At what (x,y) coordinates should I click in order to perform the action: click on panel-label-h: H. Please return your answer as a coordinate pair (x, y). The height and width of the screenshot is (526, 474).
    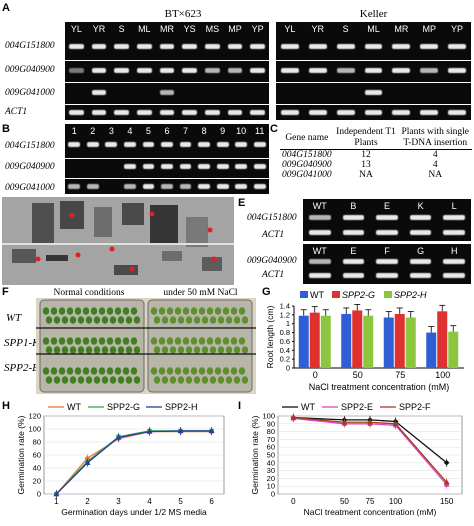
    Looking at the image, I should click on (6, 406).